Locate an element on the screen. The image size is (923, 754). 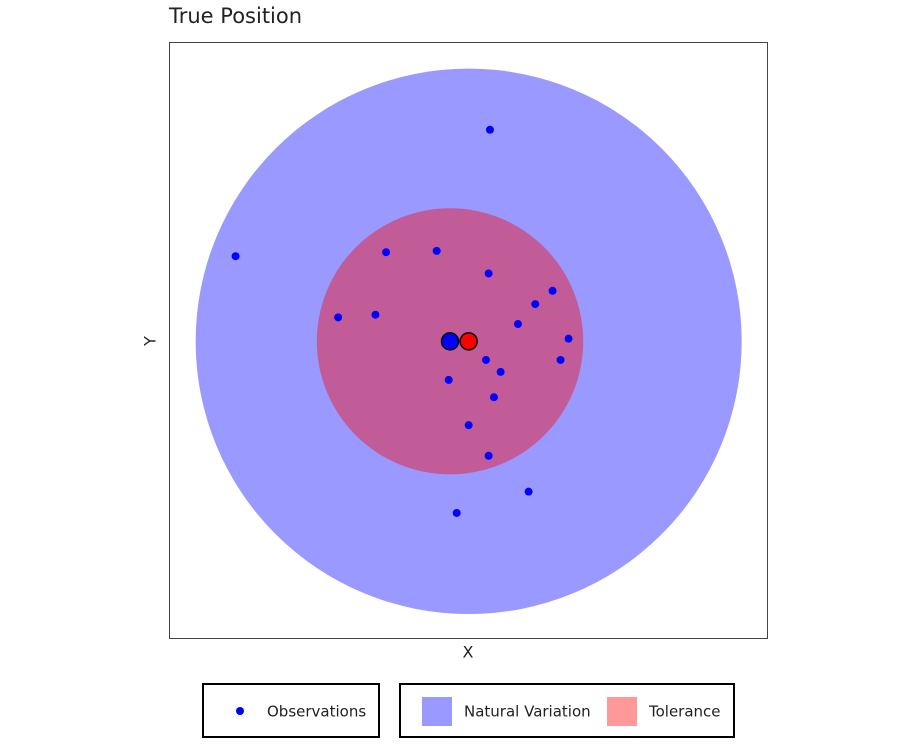
legend: Observations Natural Variation Tolerance is located at coordinates (478, 711).